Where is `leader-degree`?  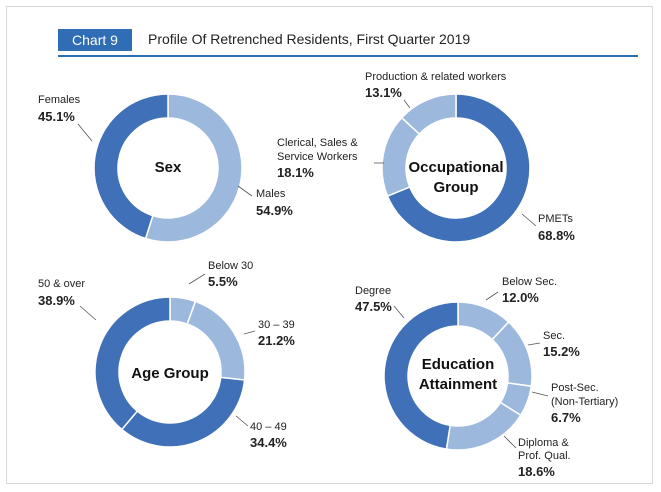
leader-degree is located at coordinates (399, 312).